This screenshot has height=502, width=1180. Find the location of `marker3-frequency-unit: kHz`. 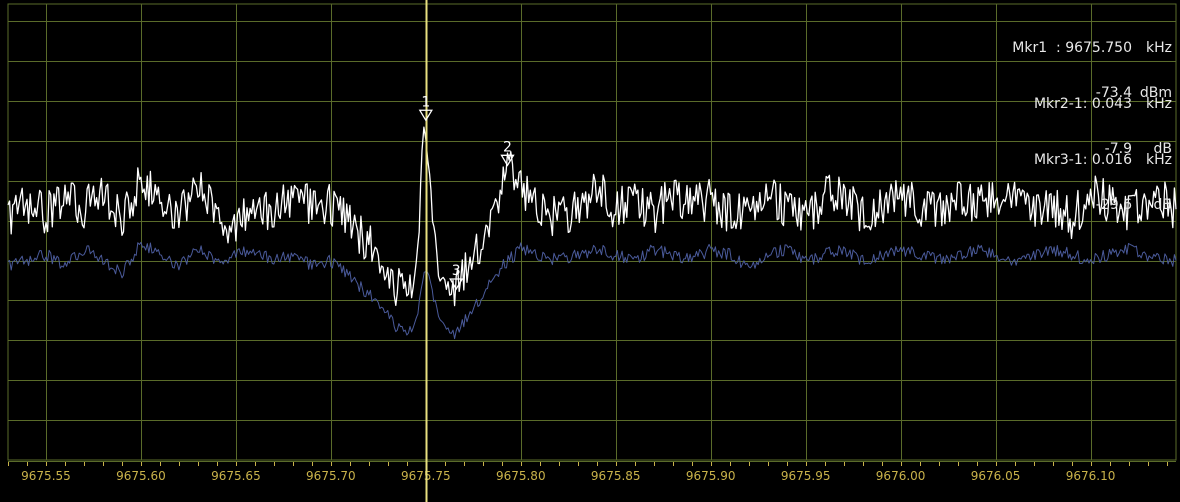

marker3-frequency-unit: kHz is located at coordinates (1159, 160).